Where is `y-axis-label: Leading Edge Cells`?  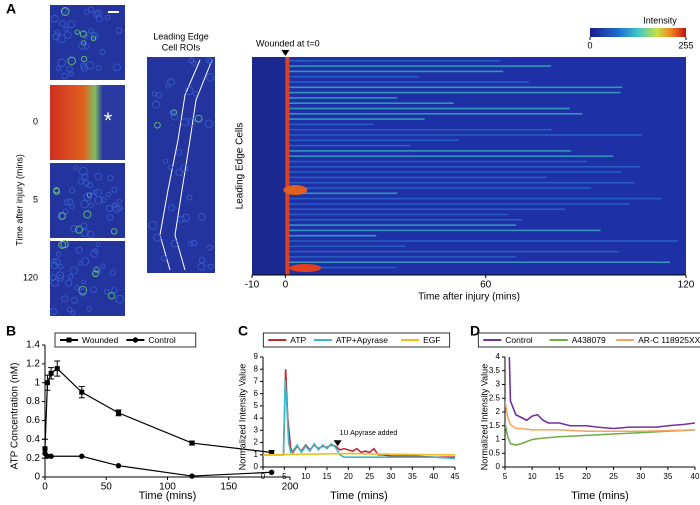 y-axis-label: Leading Edge Cells is located at coordinates (240, 166).